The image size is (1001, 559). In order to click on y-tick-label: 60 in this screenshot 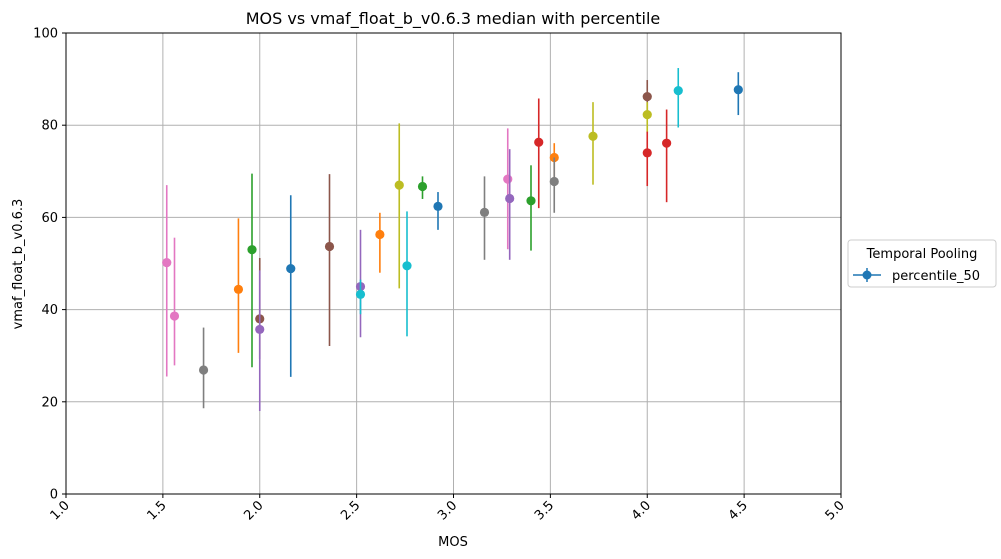, I will do `click(49, 218)`.